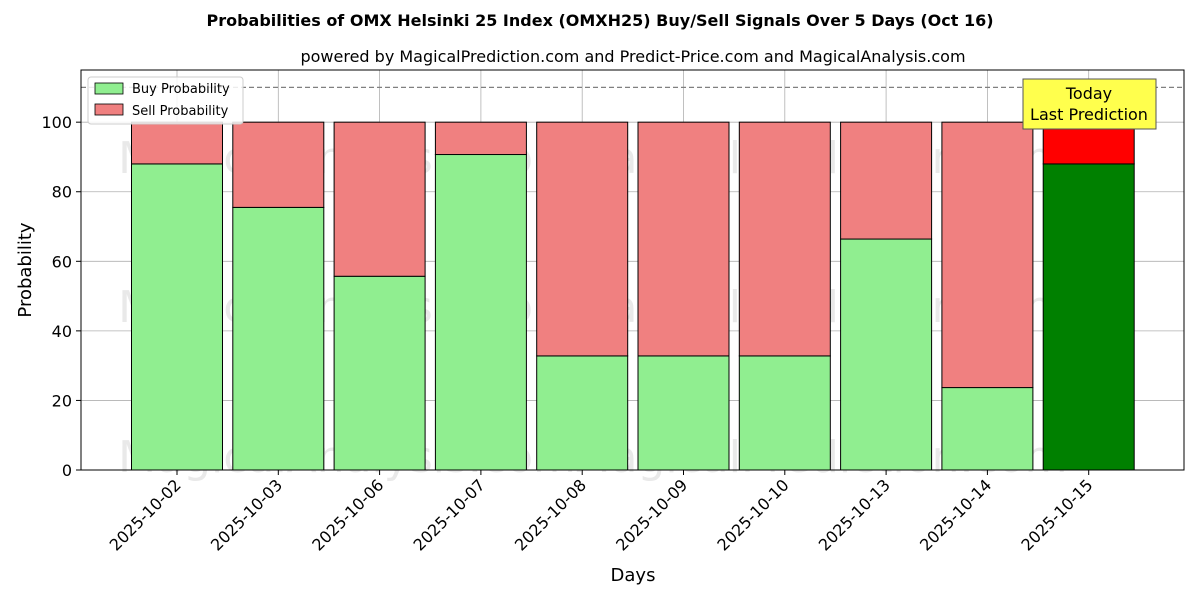  Describe the element at coordinates (651, 514) in the screenshot. I see `x-tick-label: 2025-10-09` at that location.